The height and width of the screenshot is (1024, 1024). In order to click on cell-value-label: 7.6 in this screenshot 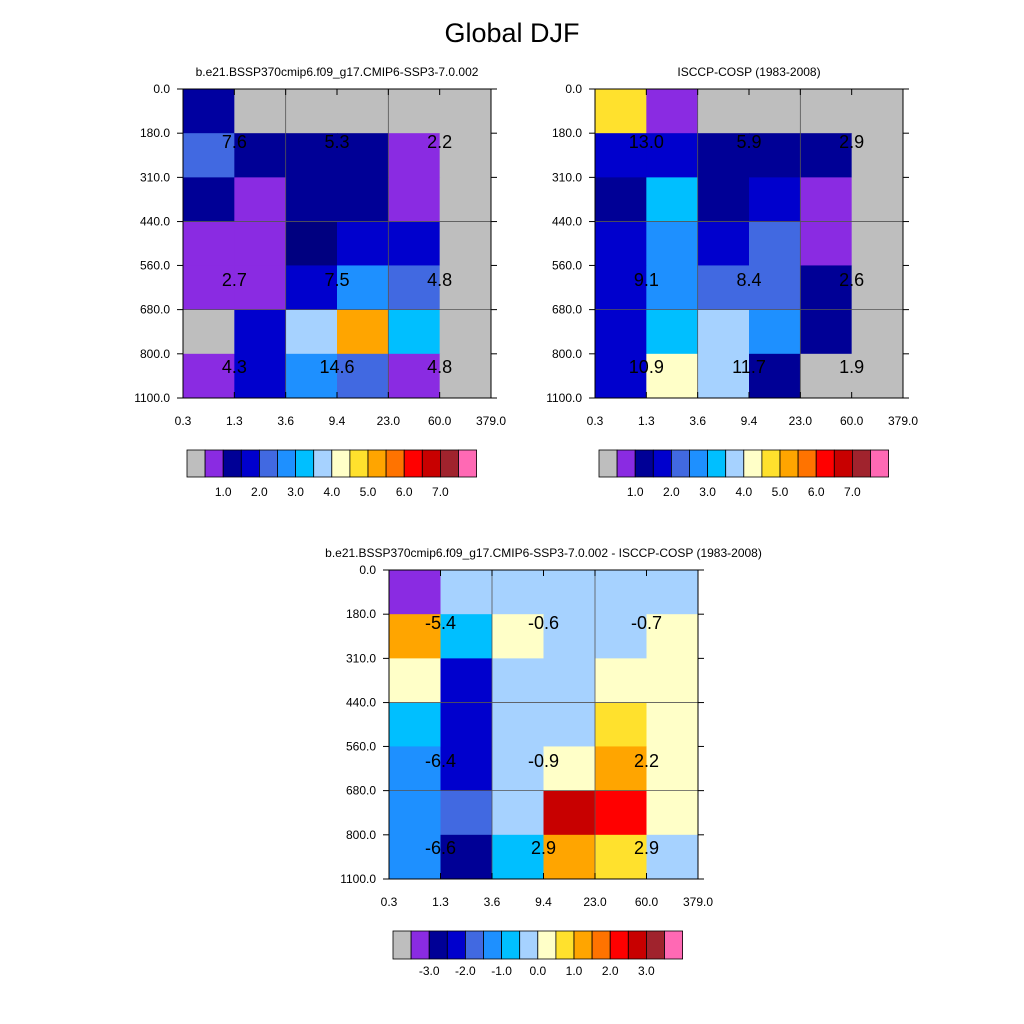, I will do `click(234, 142)`.